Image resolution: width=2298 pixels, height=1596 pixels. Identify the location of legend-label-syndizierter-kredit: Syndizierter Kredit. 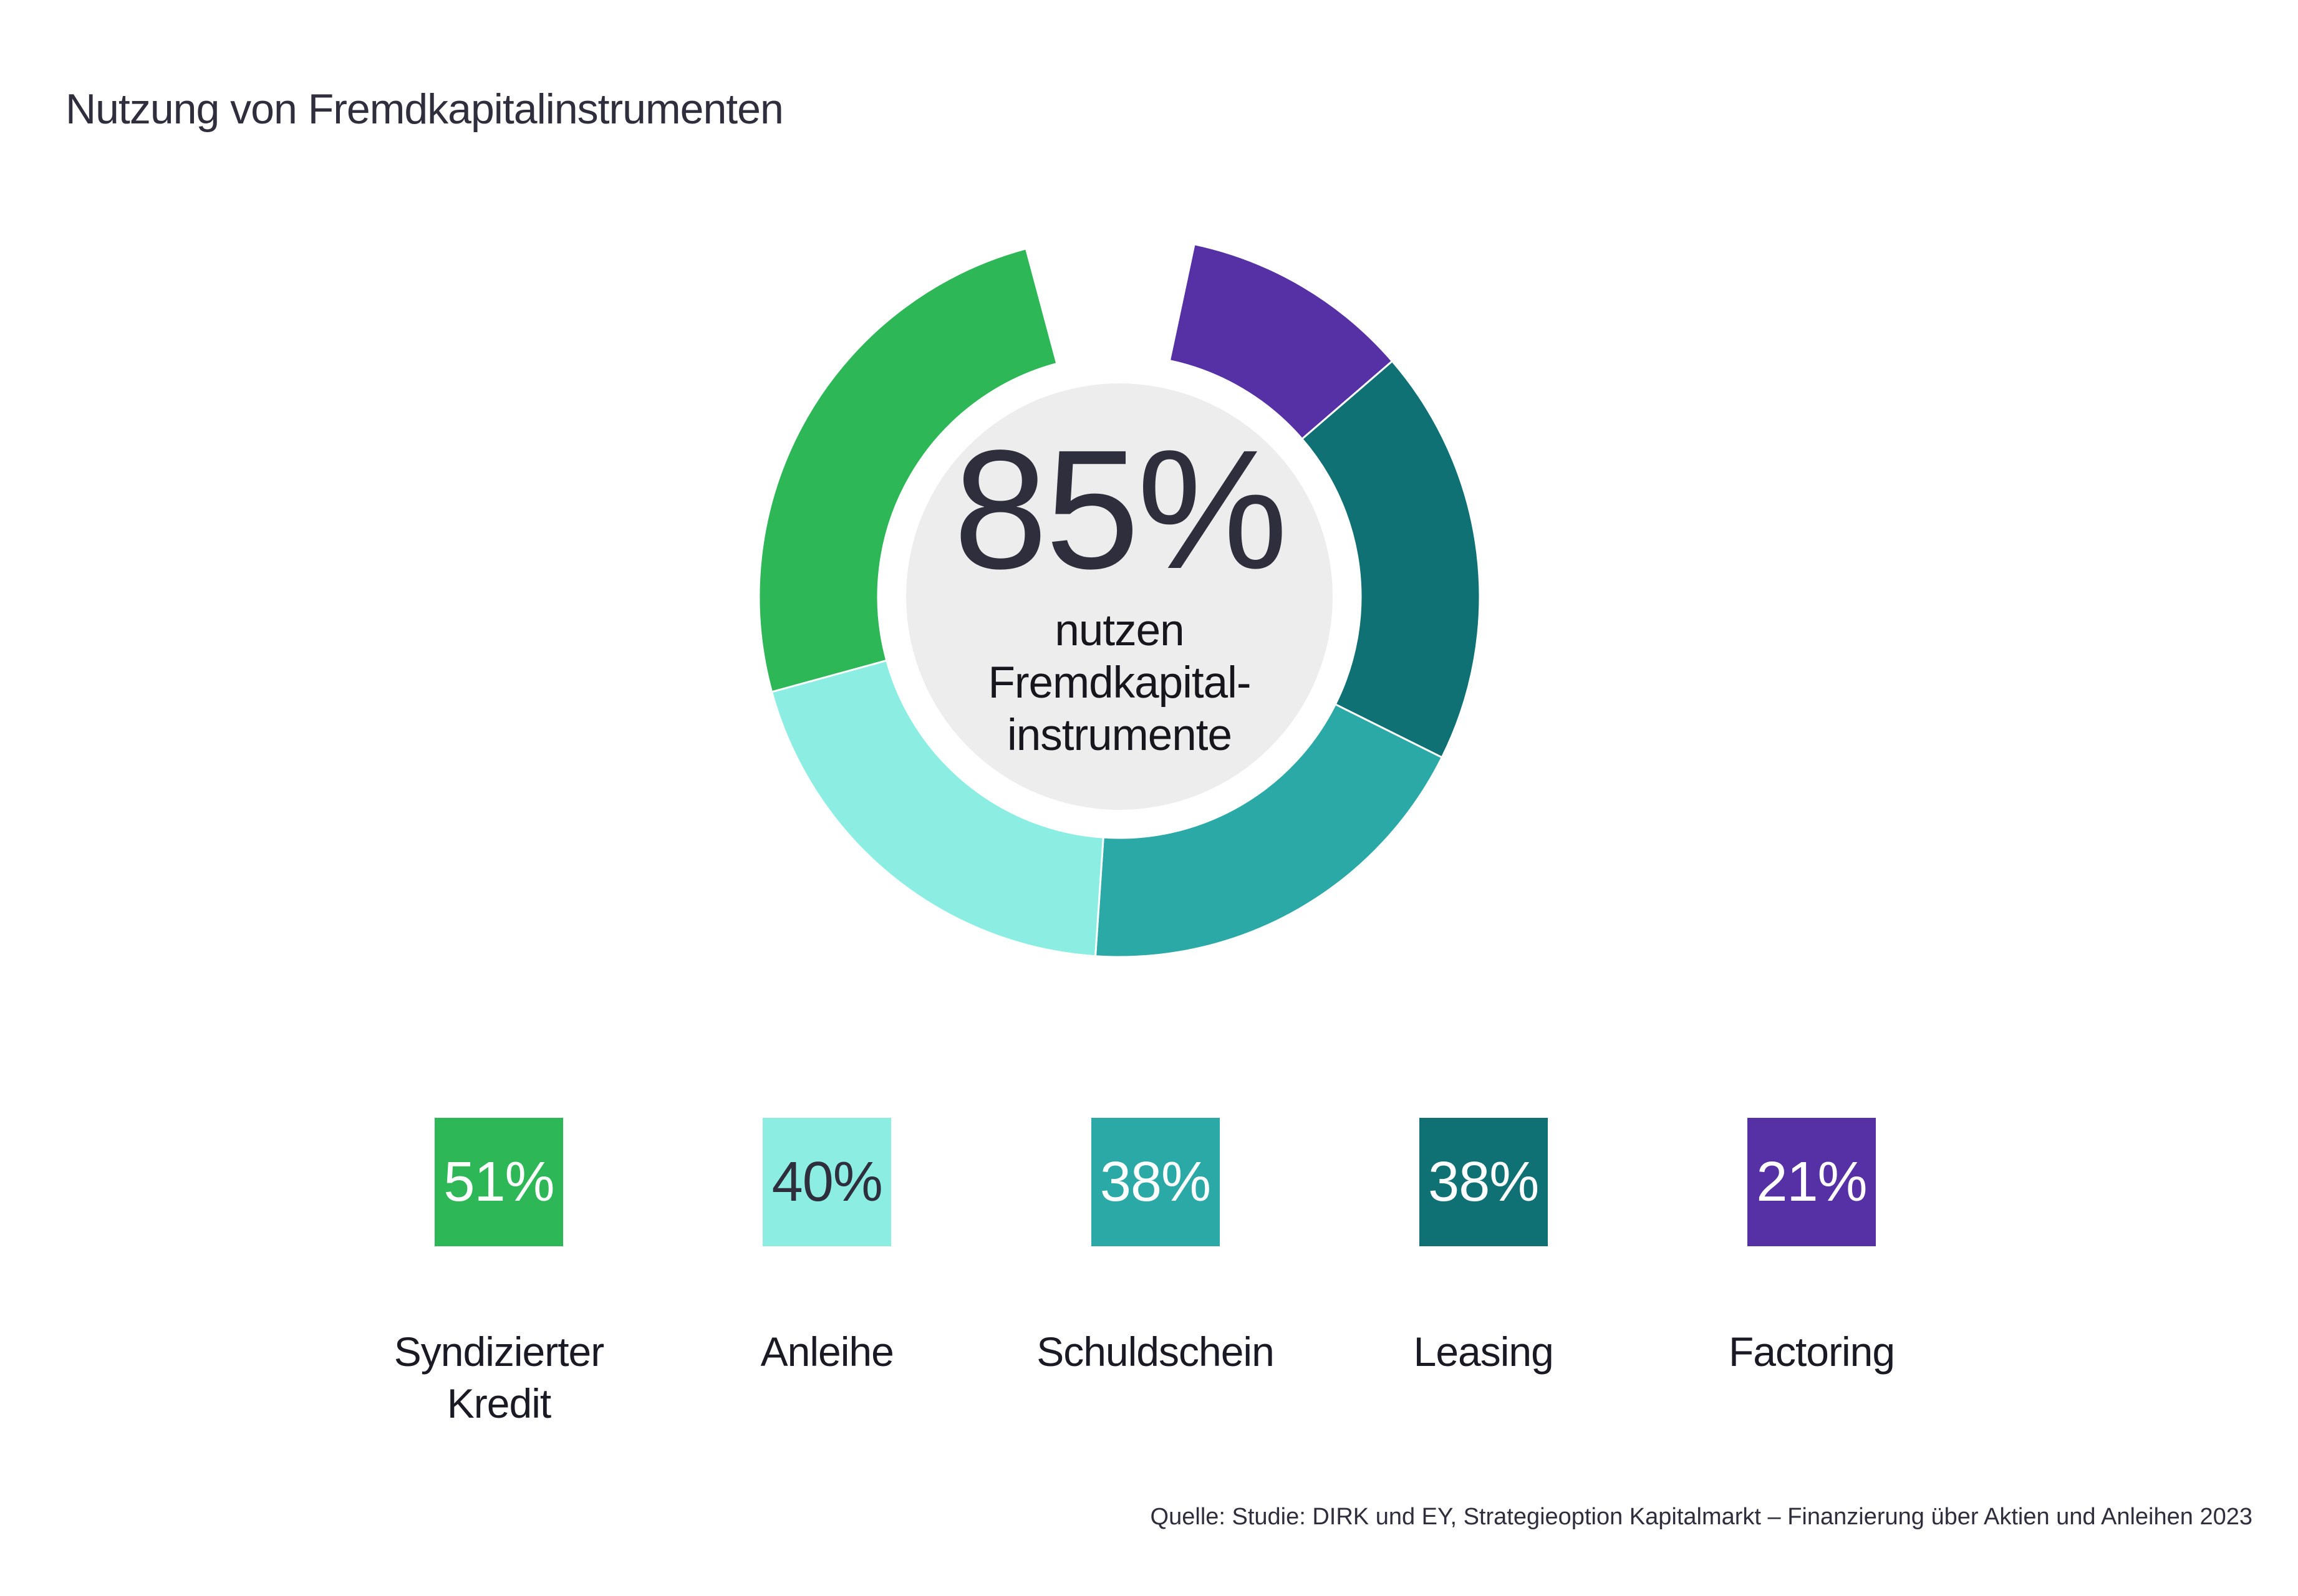
(498, 1378).